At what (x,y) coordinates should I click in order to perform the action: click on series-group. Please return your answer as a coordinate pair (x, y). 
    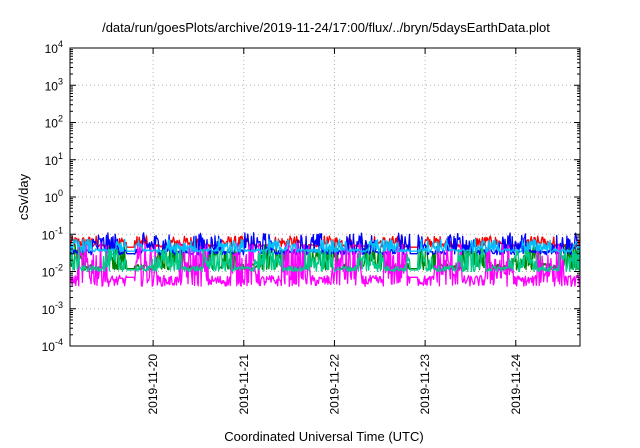
    Looking at the image, I should click on (325, 259).